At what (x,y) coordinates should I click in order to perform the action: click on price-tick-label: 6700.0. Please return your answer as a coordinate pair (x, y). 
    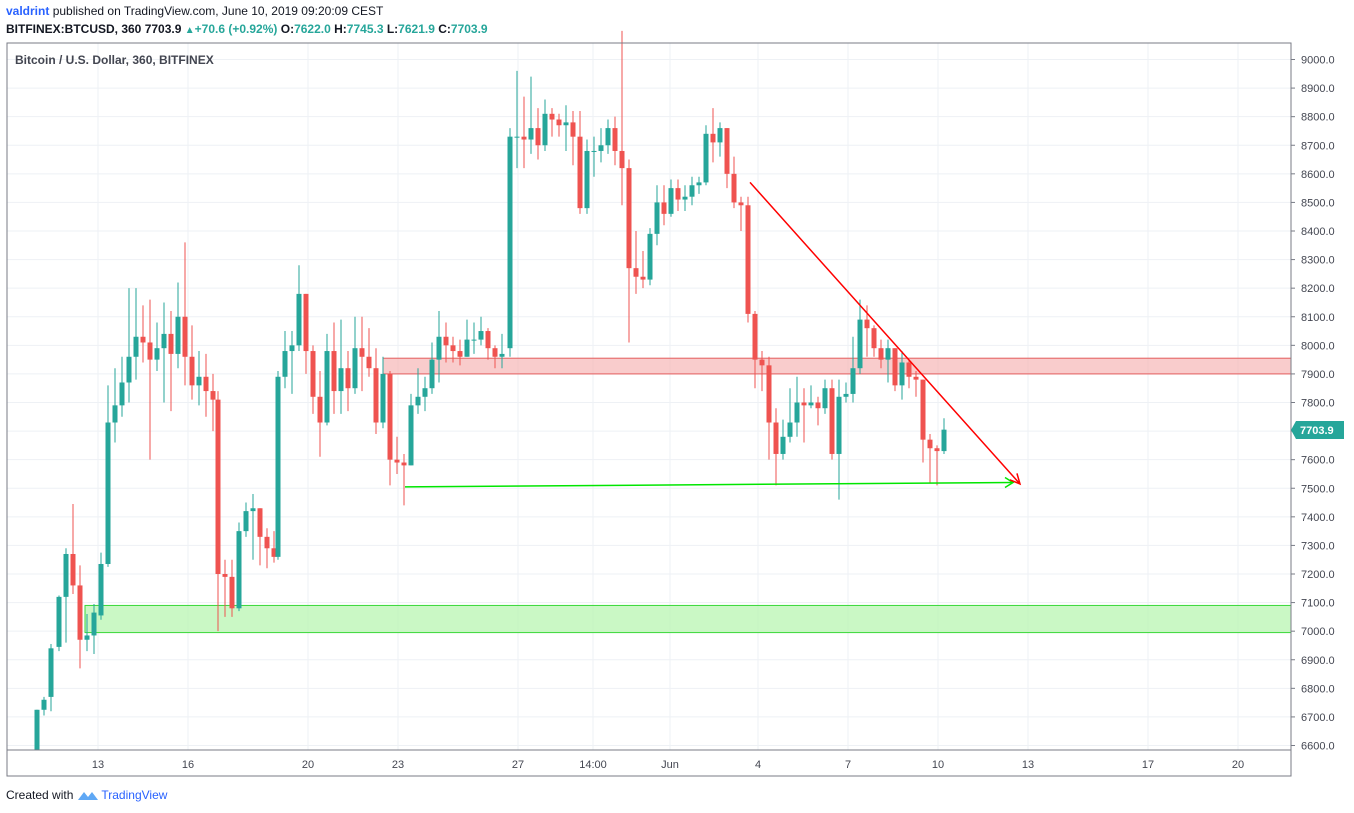
    Looking at the image, I should click on (1318, 718).